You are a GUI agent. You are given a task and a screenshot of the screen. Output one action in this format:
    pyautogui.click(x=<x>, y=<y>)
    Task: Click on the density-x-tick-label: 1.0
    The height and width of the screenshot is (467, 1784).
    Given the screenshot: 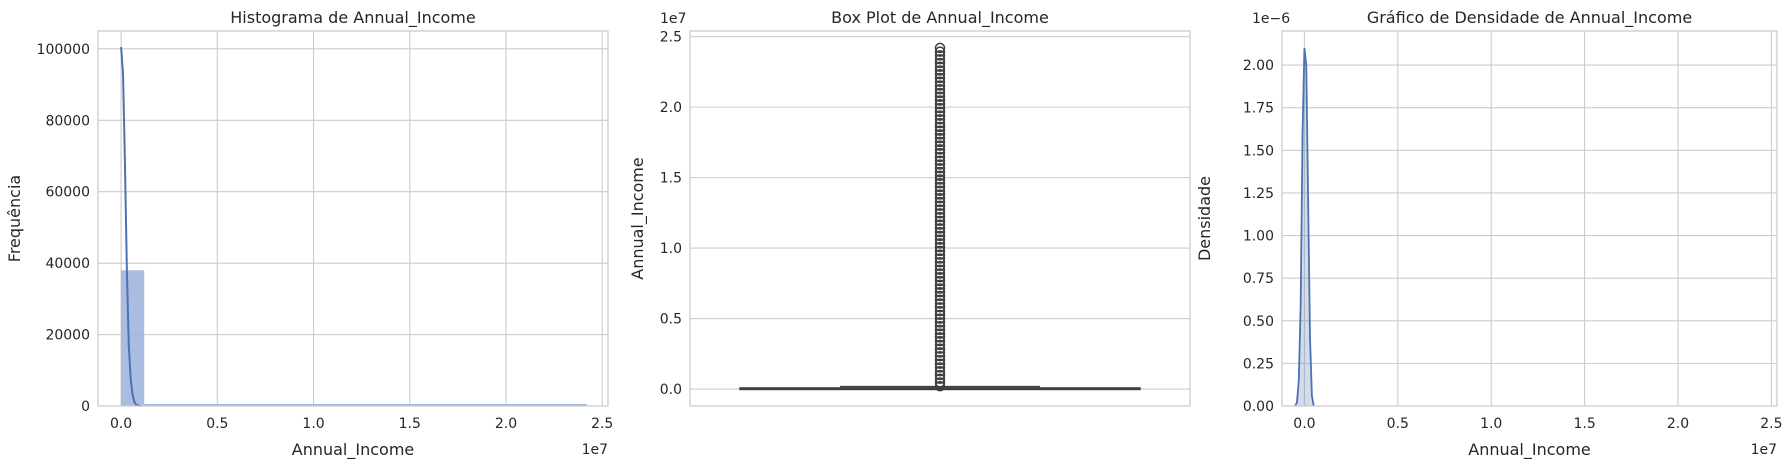 What is the action you would take?
    pyautogui.click(x=1491, y=424)
    